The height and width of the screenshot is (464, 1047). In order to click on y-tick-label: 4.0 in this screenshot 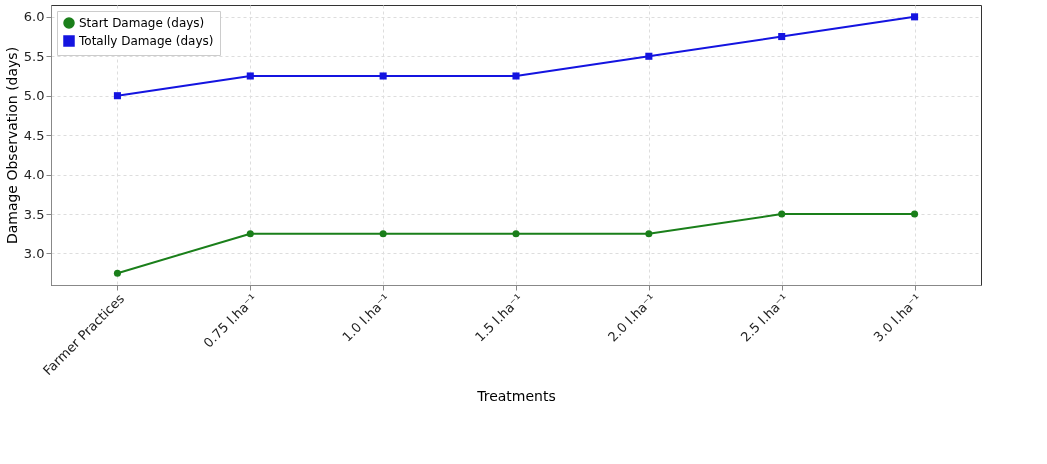, I will do `click(34, 175)`.